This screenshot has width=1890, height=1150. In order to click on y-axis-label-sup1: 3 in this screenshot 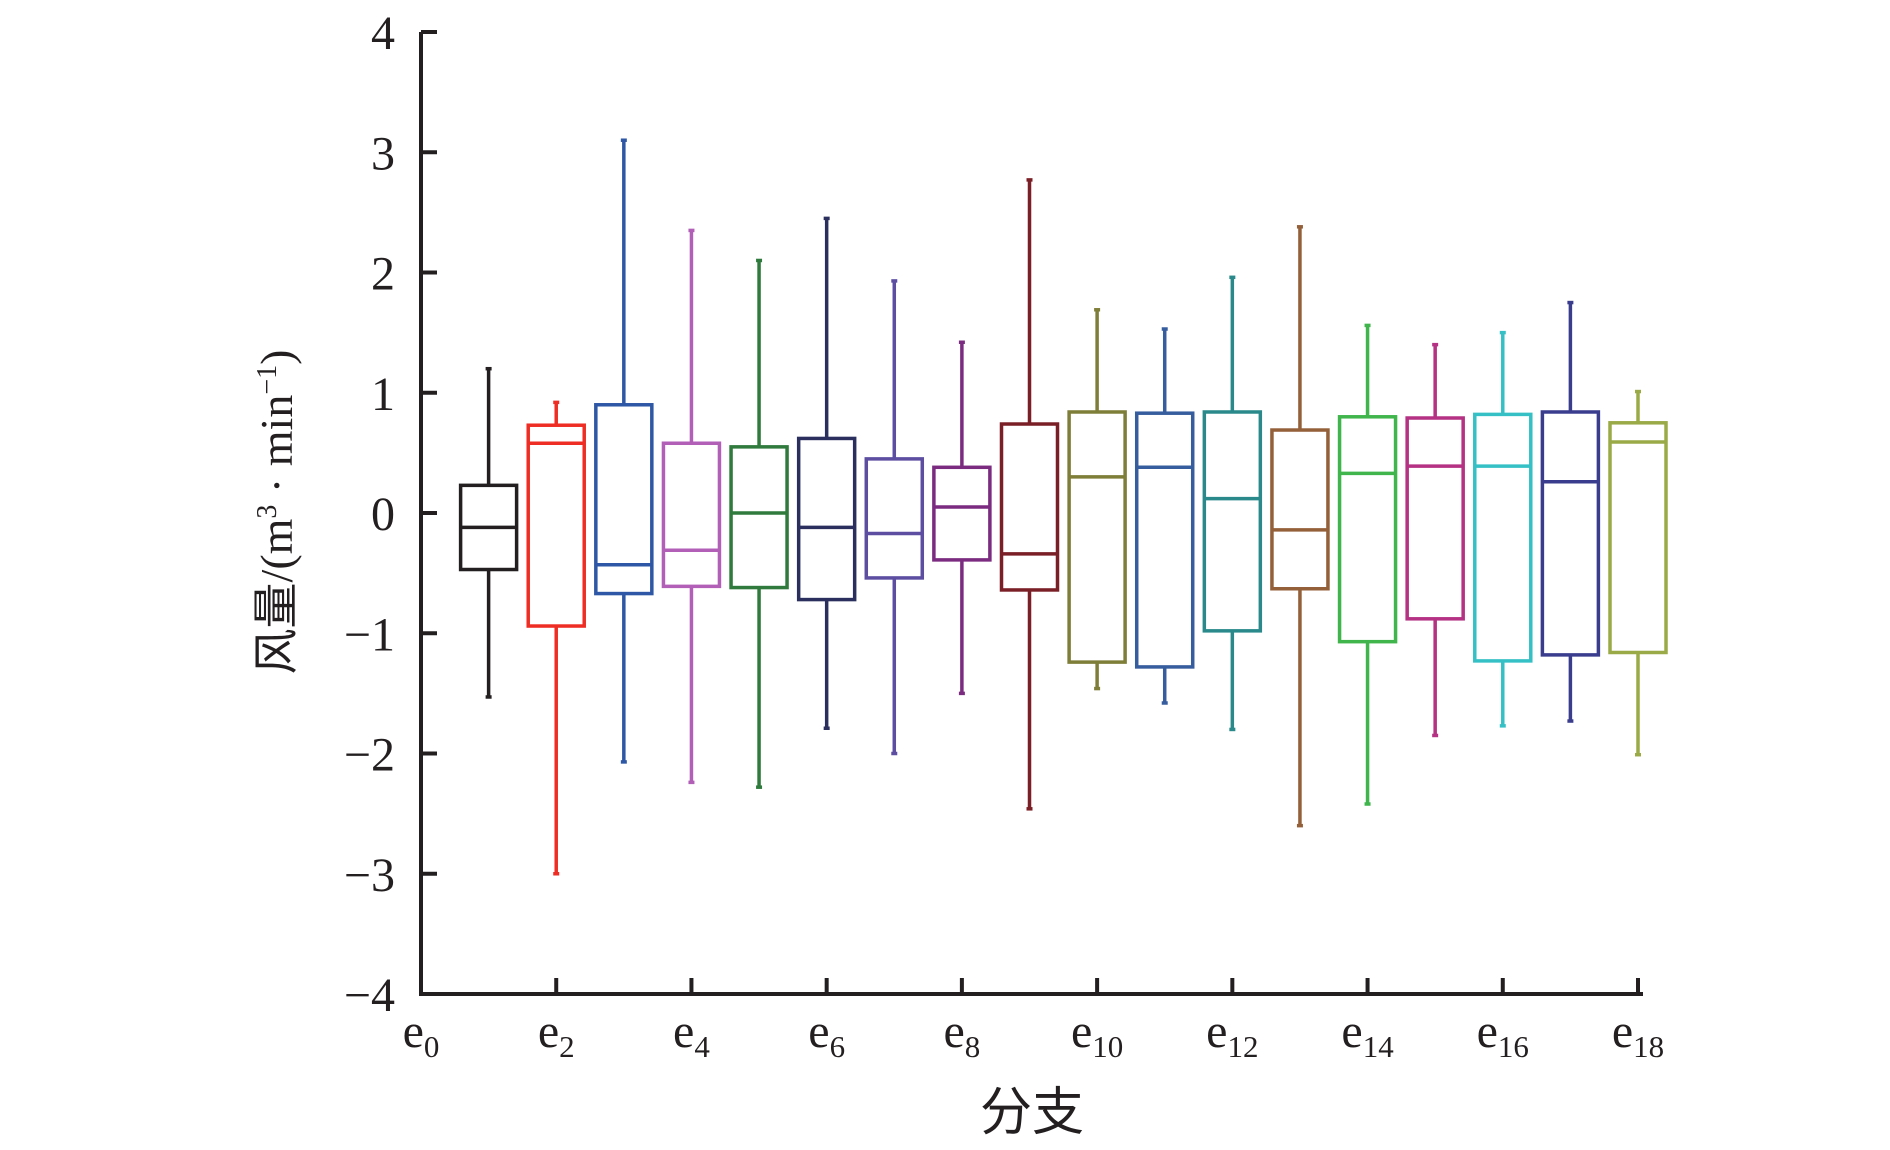, I will do `click(267, 512)`.